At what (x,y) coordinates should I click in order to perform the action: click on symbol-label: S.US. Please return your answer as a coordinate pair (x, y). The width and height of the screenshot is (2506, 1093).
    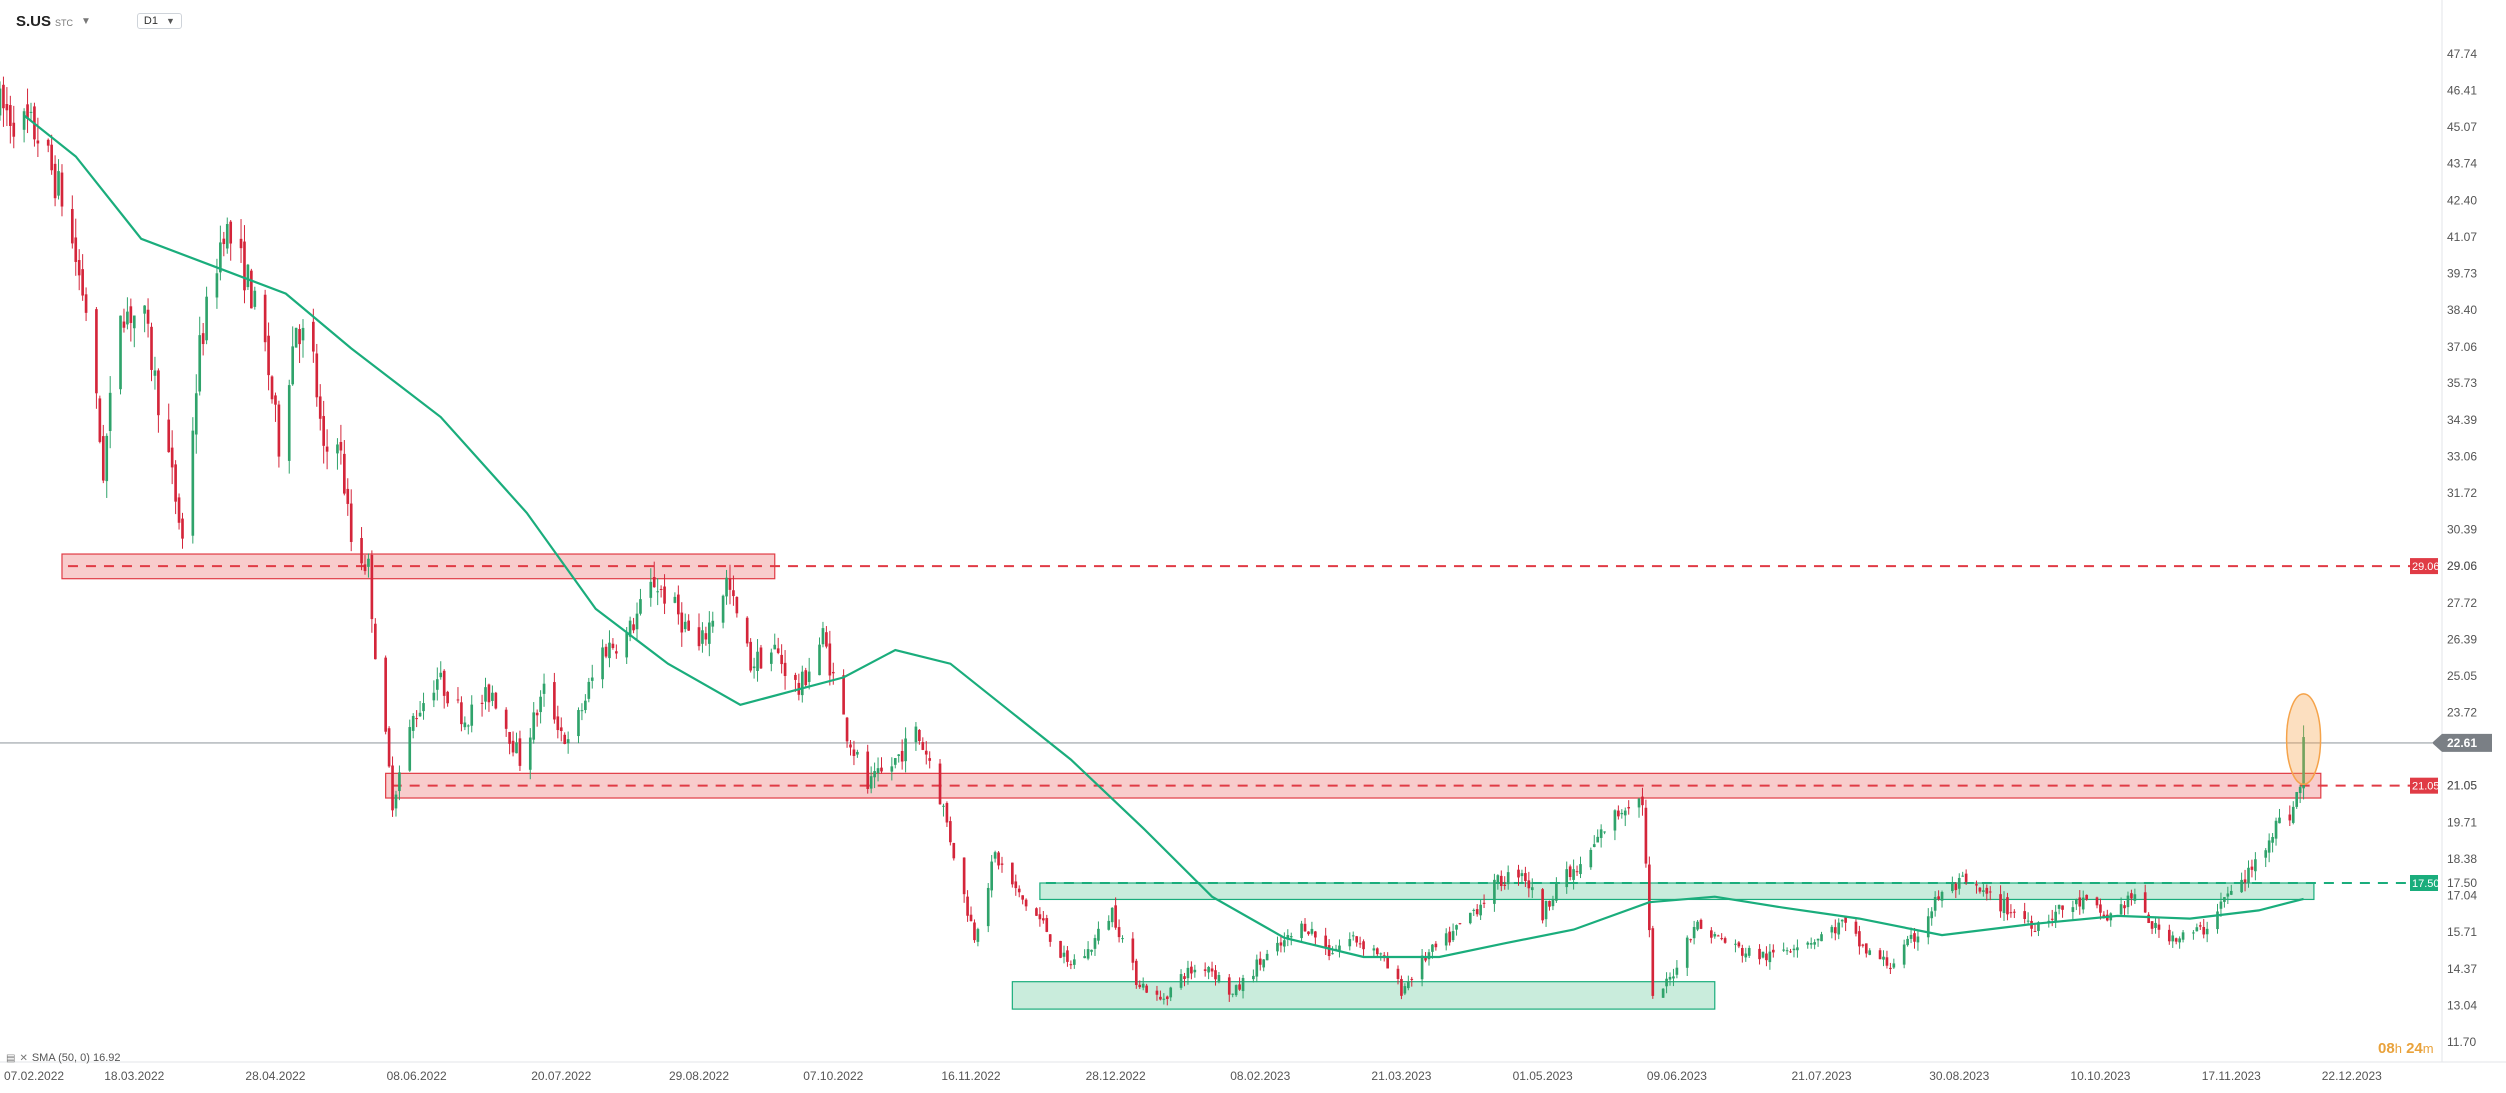
    Looking at the image, I should click on (34, 21).